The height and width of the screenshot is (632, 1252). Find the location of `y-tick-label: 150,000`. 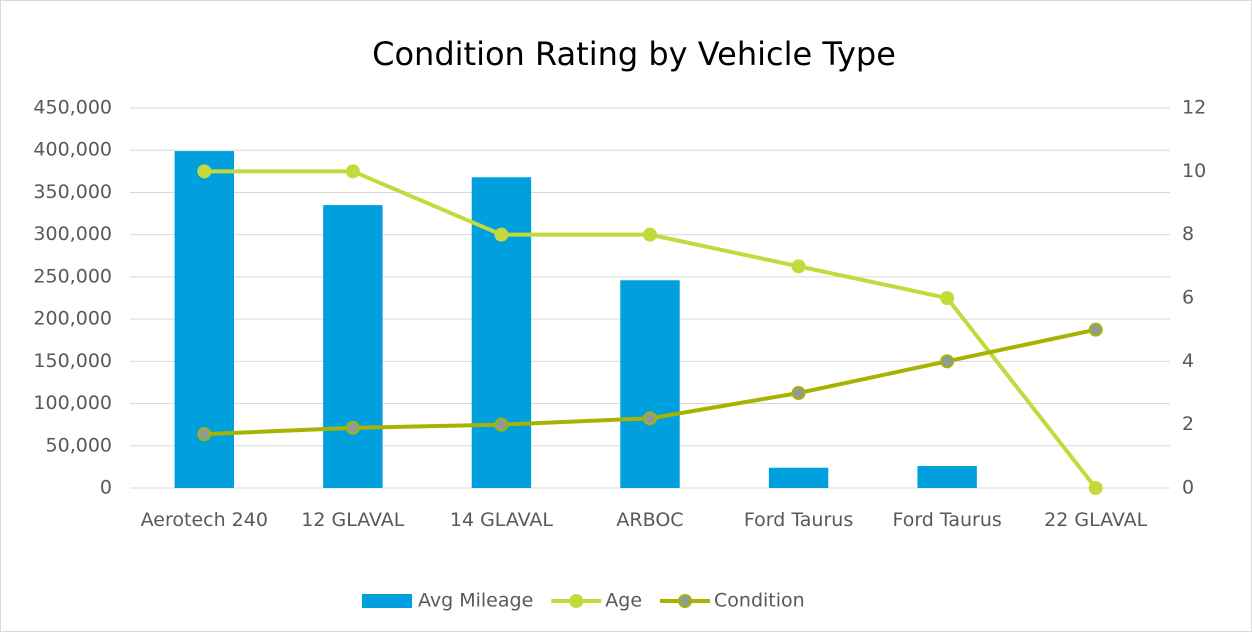

y-tick-label: 150,000 is located at coordinates (72, 361).